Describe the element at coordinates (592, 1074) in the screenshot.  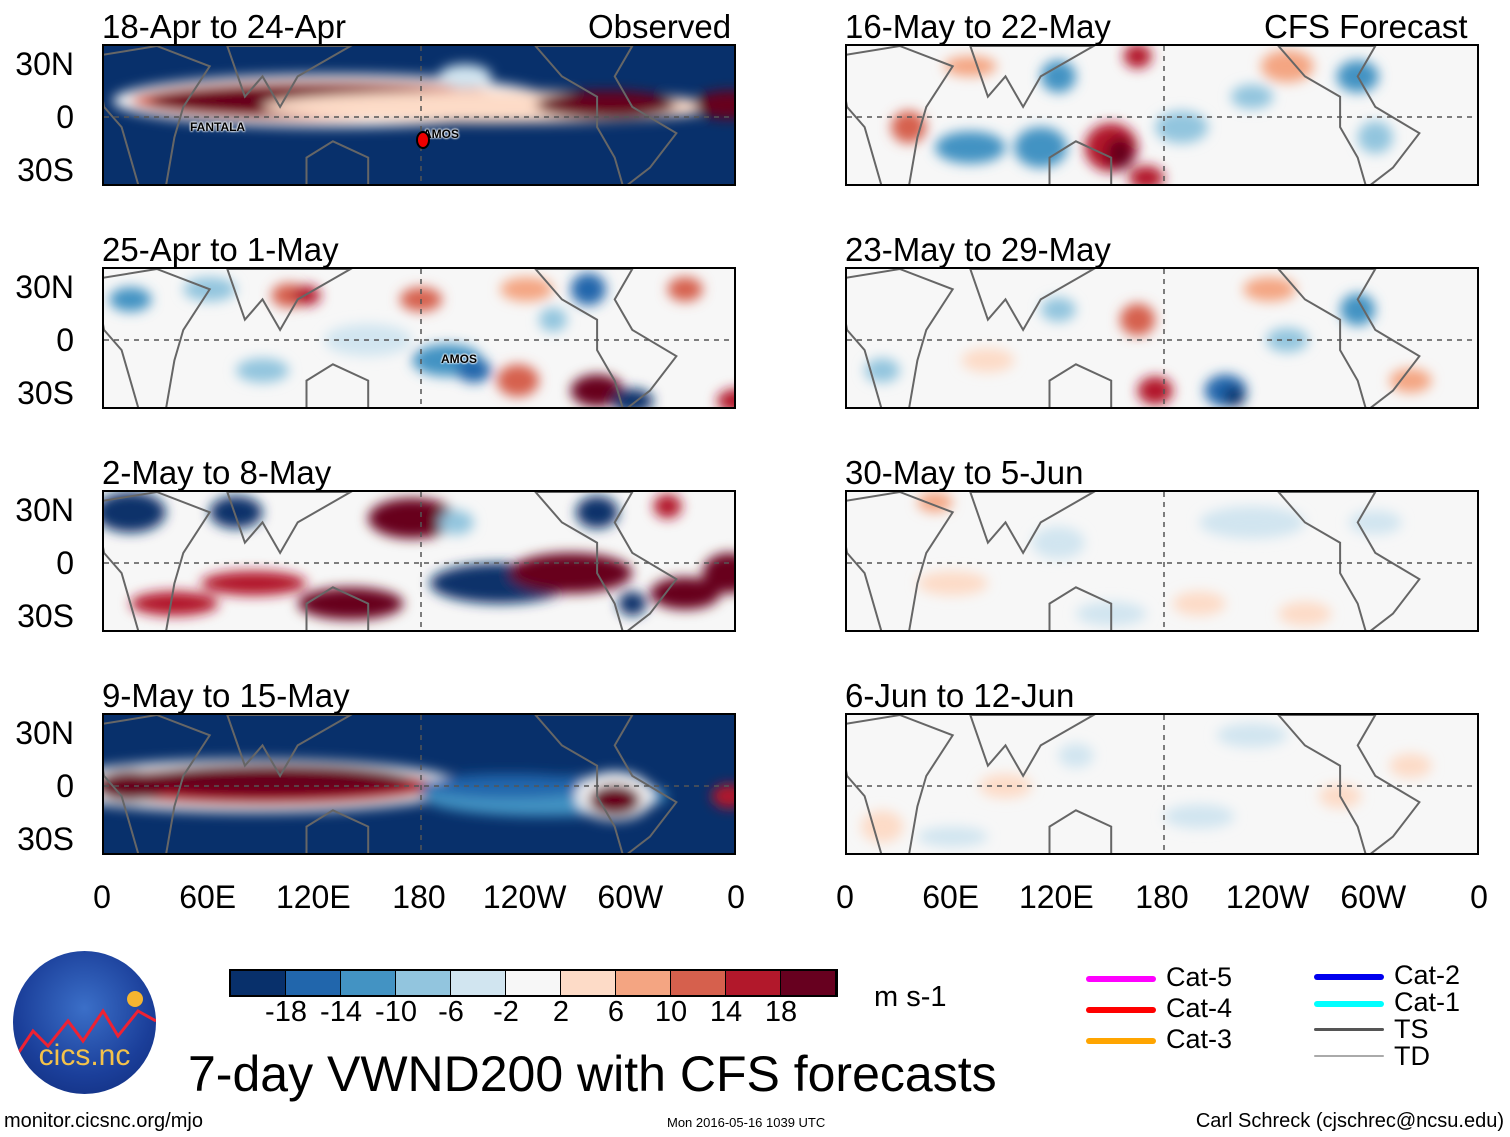
I see `figure-title: 7-day VWND200 with CFS forecasts` at that location.